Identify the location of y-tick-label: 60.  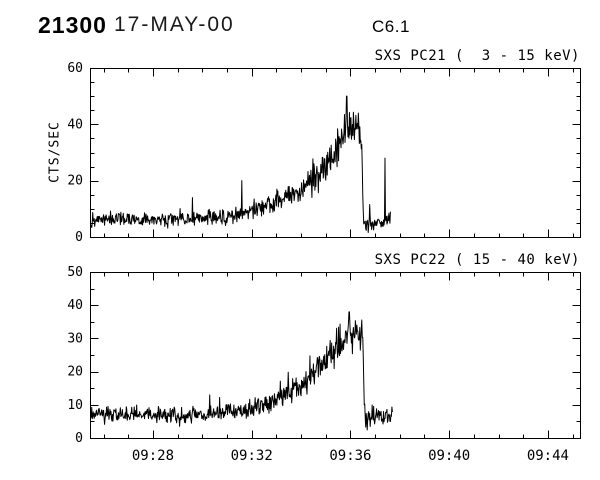
(75, 68).